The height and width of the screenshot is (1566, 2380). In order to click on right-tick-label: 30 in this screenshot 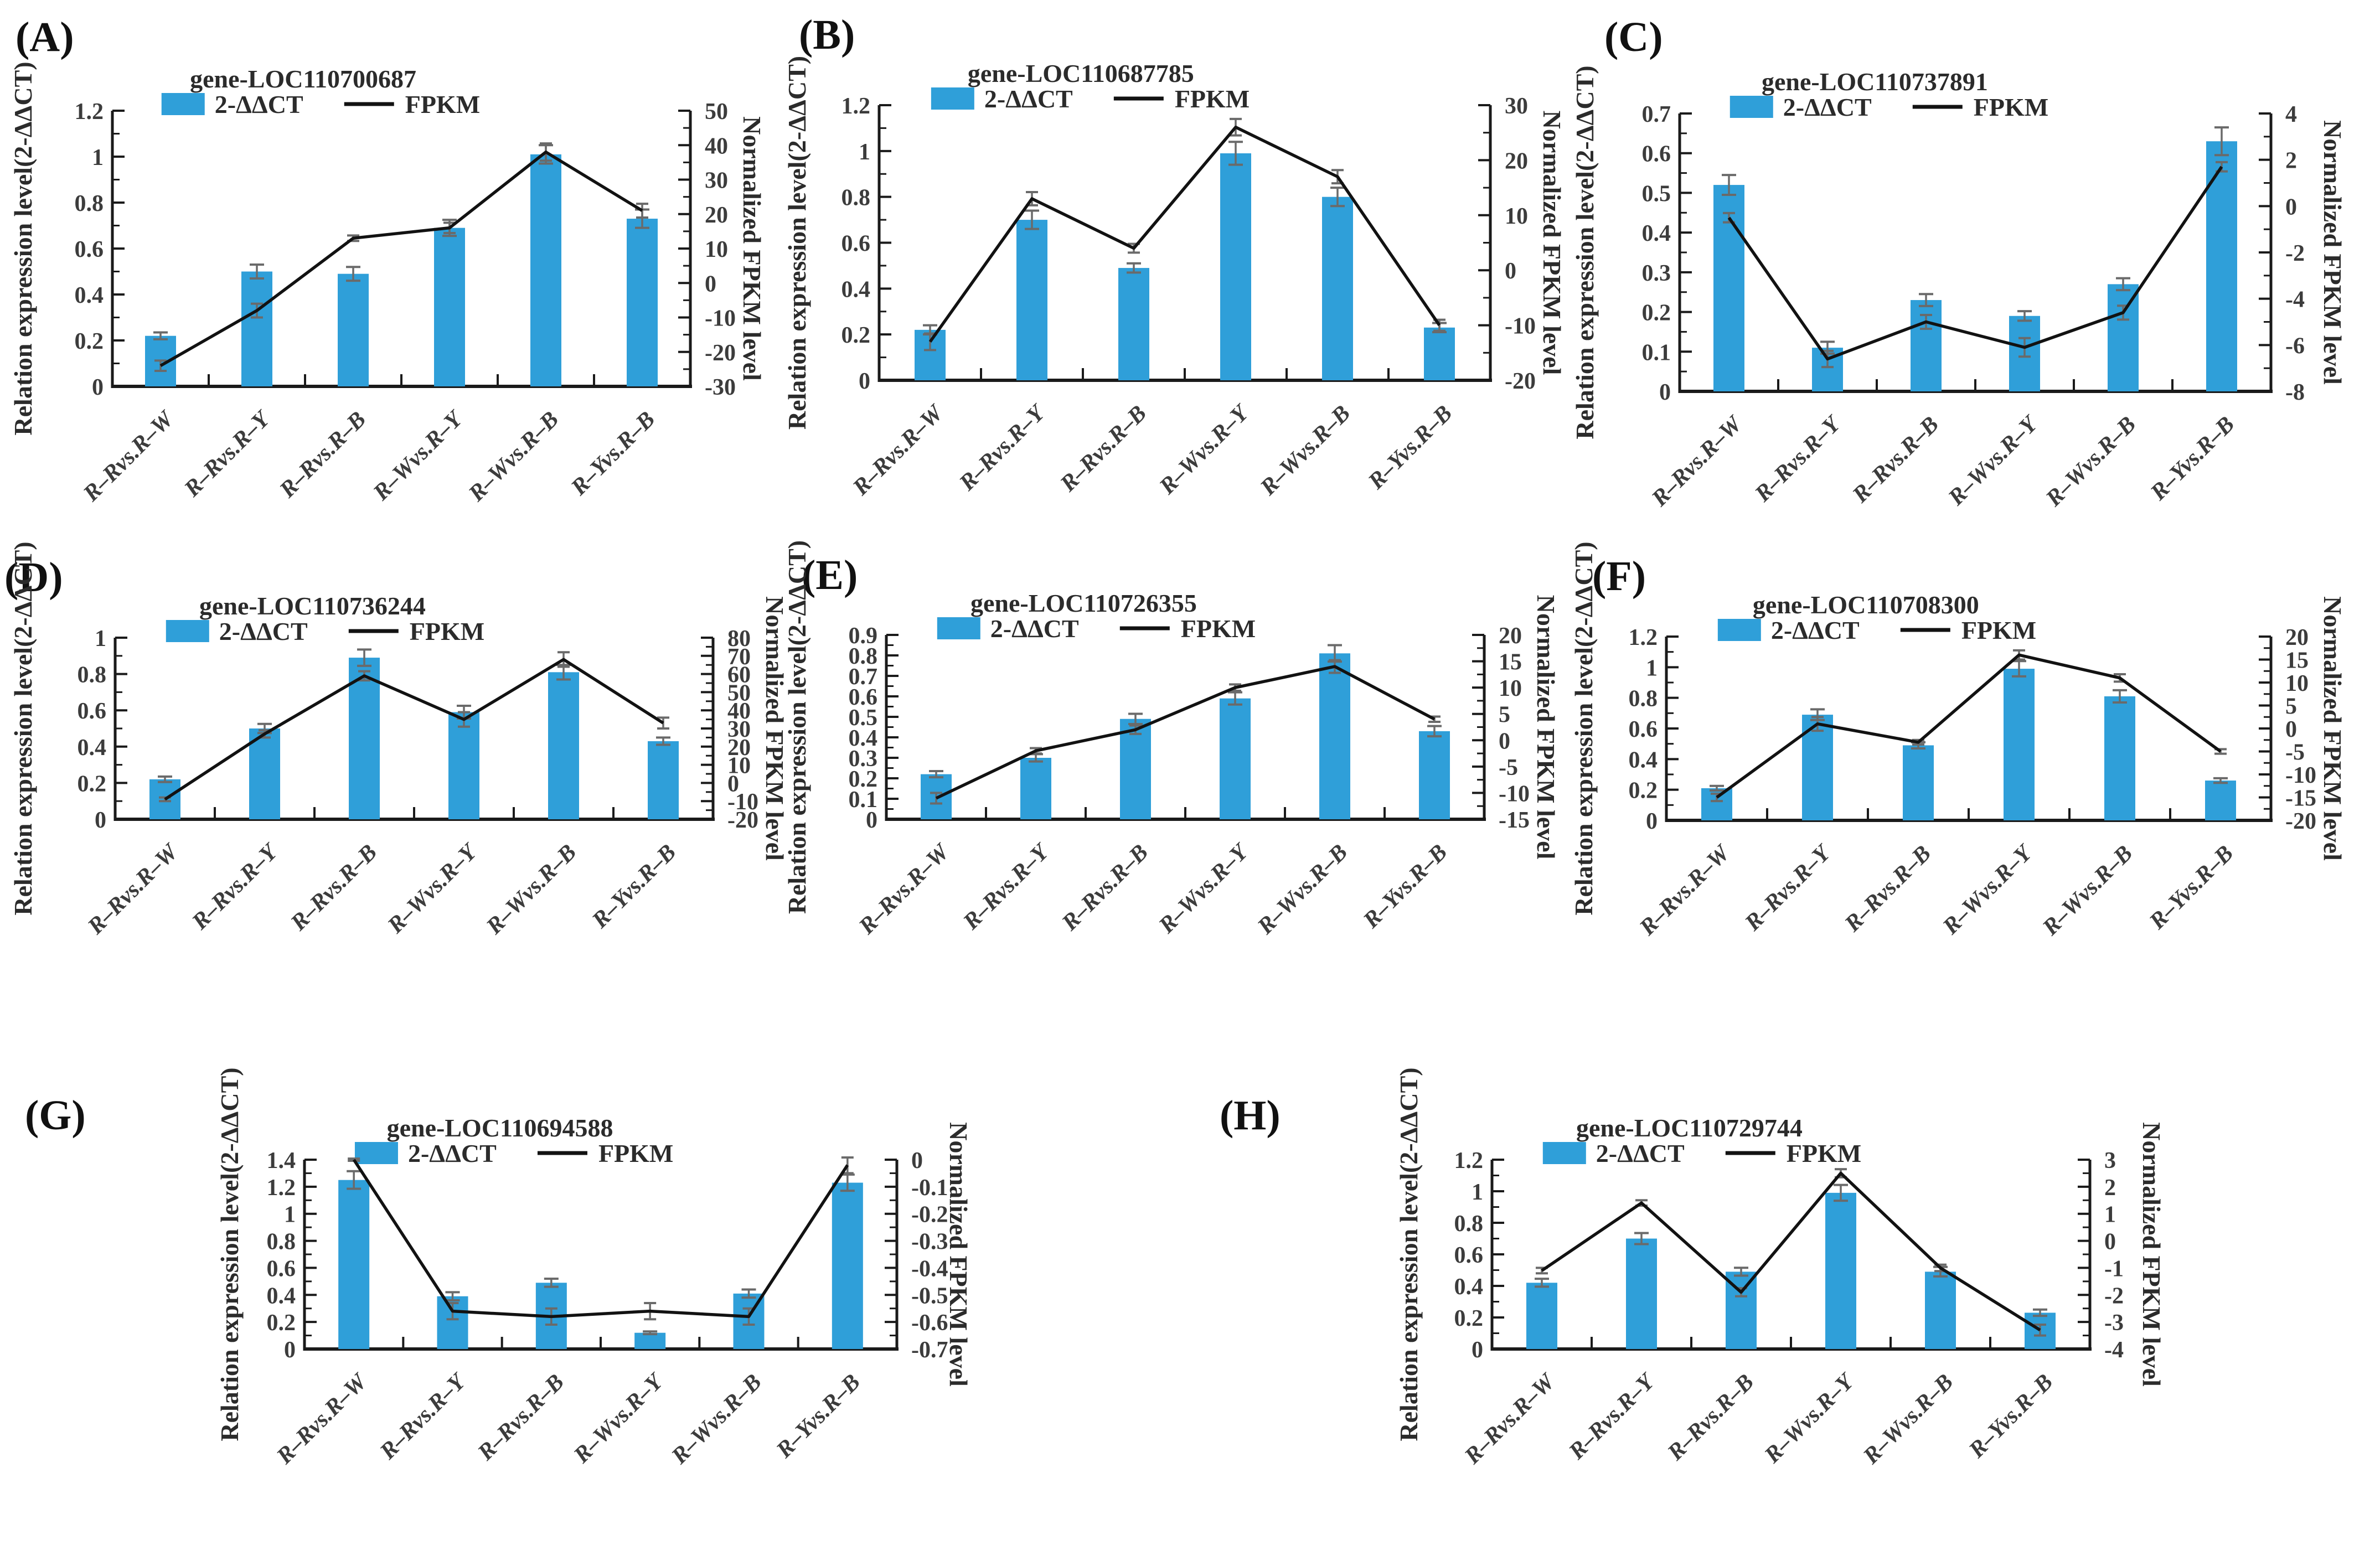, I will do `click(1516, 106)`.